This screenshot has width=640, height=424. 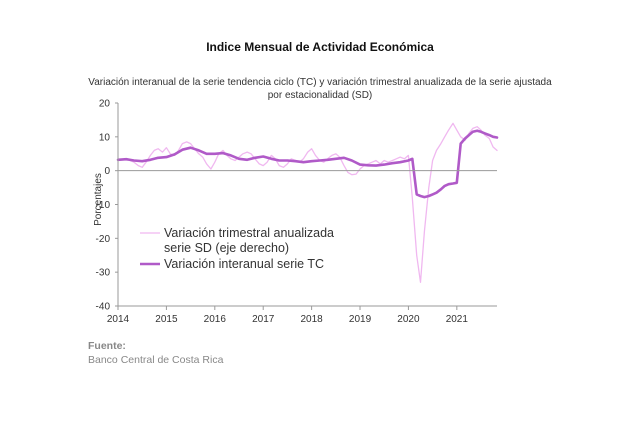 What do you see at coordinates (103, 307) in the screenshot?
I see `y-tick-label: -40` at bounding box center [103, 307].